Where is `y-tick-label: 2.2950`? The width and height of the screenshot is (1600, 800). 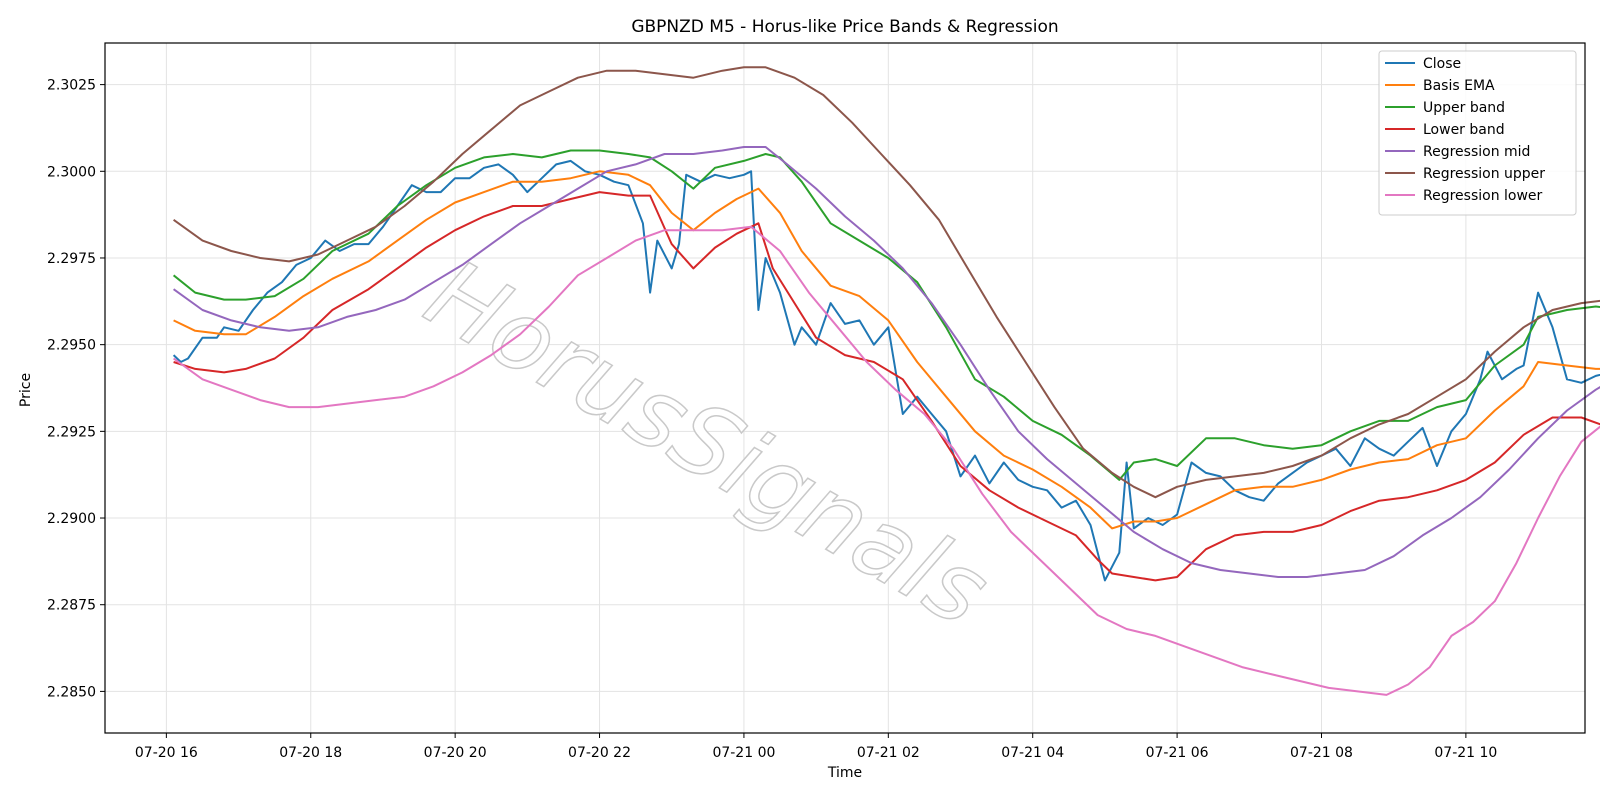
y-tick-label: 2.2950 is located at coordinates (71, 346).